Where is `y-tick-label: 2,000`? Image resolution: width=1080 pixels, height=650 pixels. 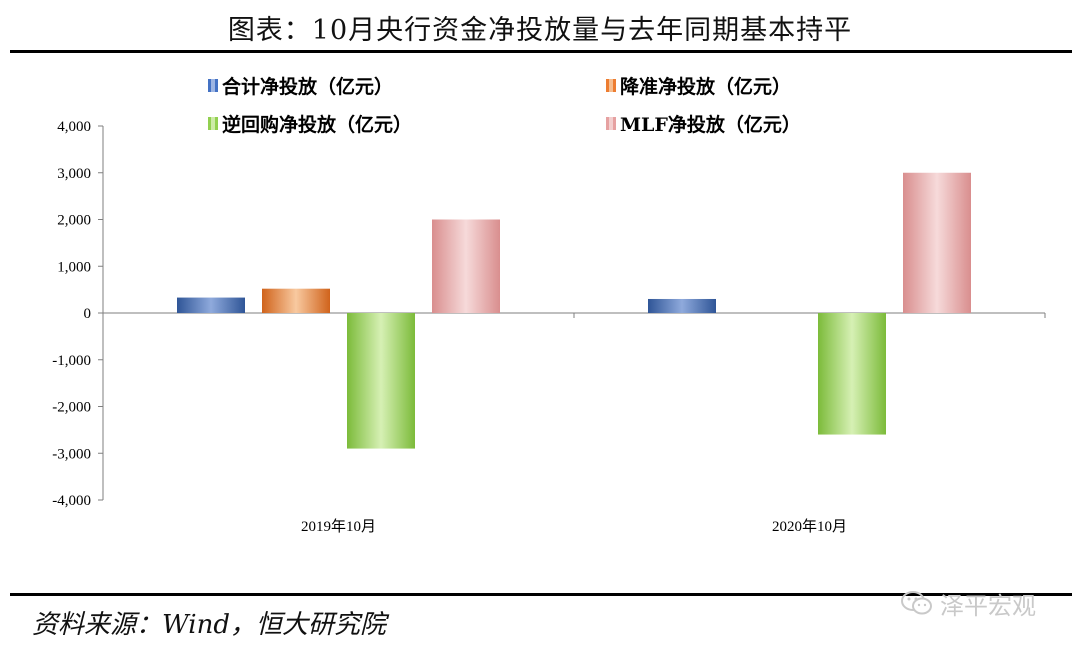
y-tick-label: 2,000 is located at coordinates (74, 221).